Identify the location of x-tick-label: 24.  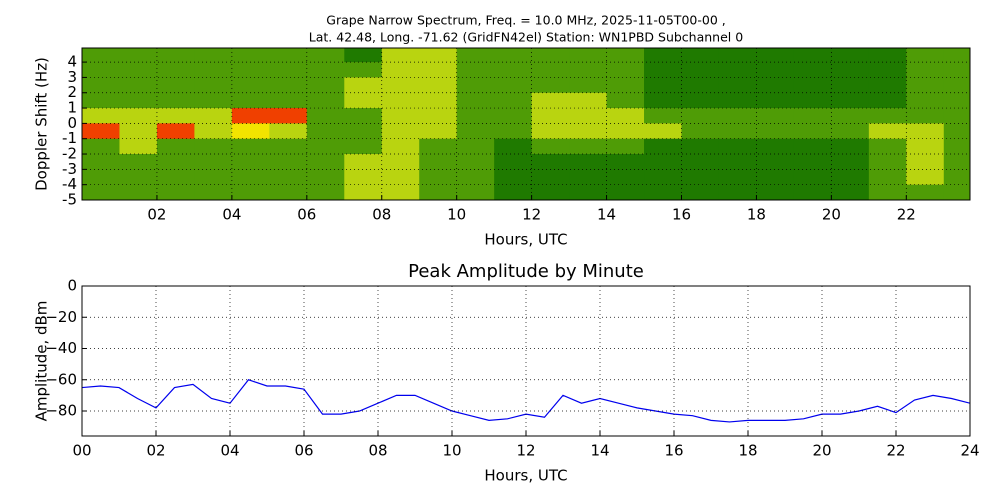
(969, 451).